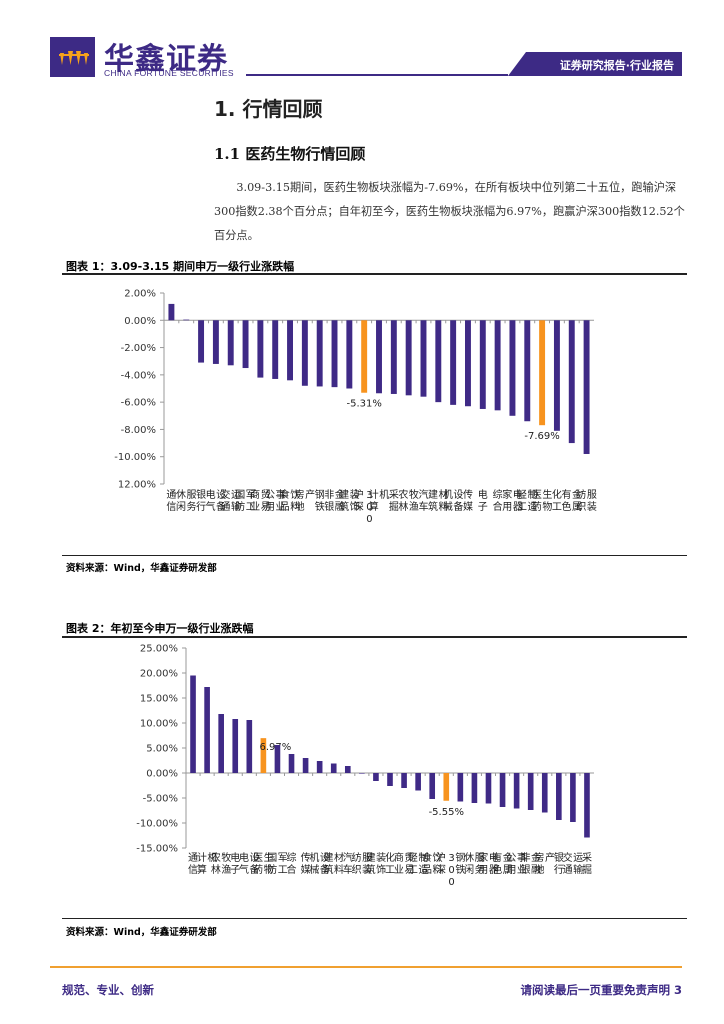 Image resolution: width=724 pixels, height=1024 pixels. Describe the element at coordinates (251, 501) in the screenshot. I see `chart1-category-label: 军工` at that location.